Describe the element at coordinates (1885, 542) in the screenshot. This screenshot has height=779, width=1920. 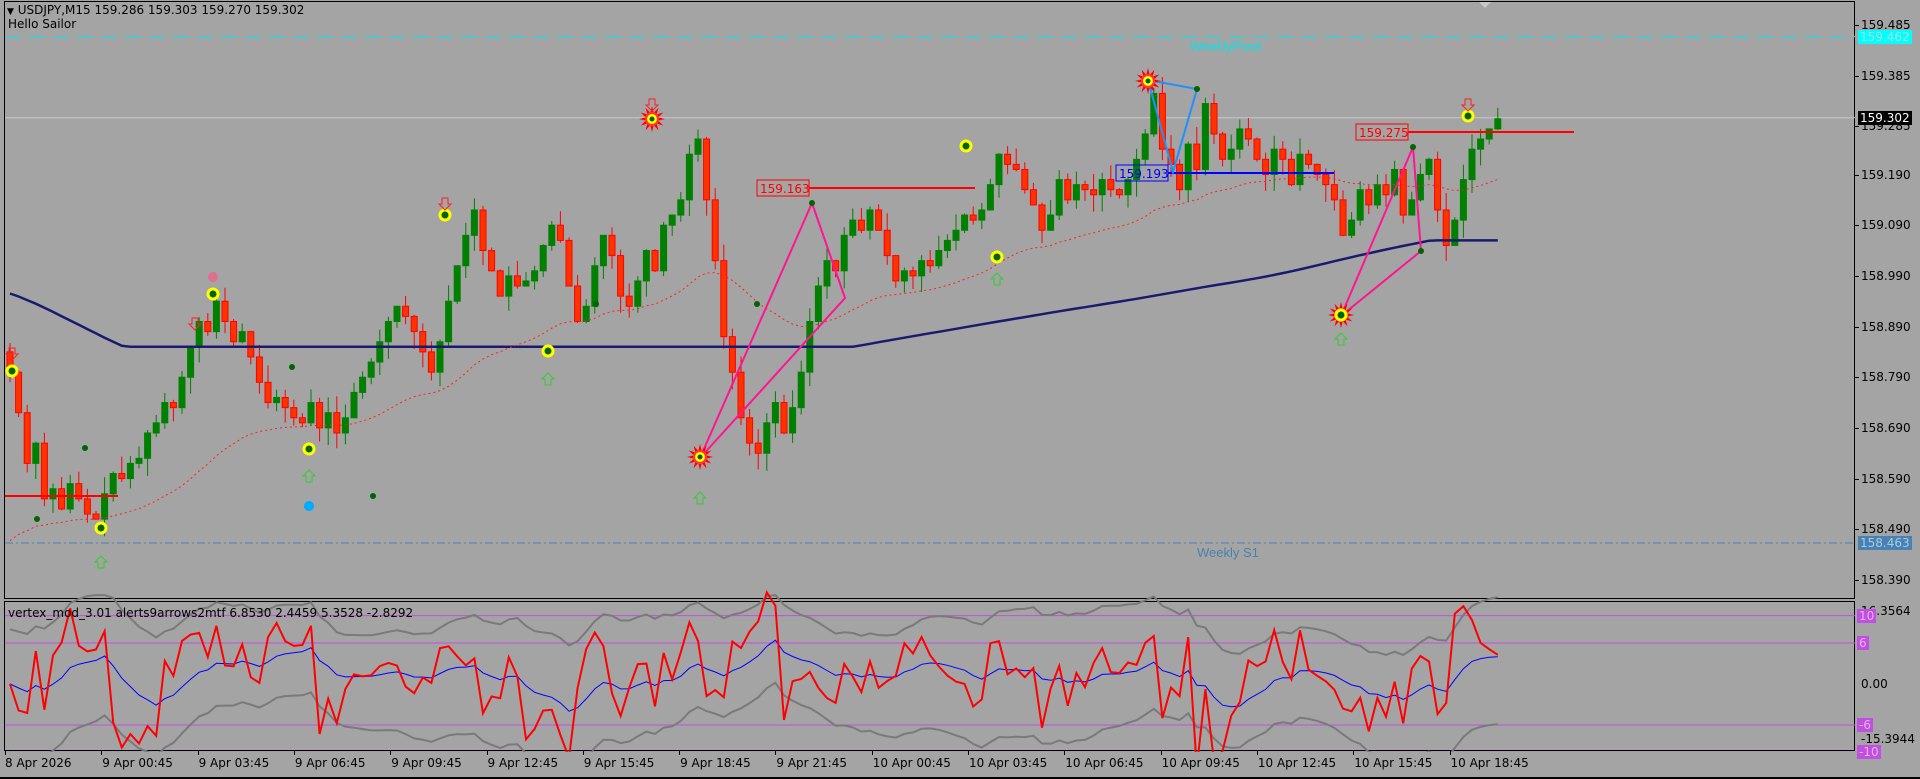
I see `weekly-s1-badge: 158.463` at that location.